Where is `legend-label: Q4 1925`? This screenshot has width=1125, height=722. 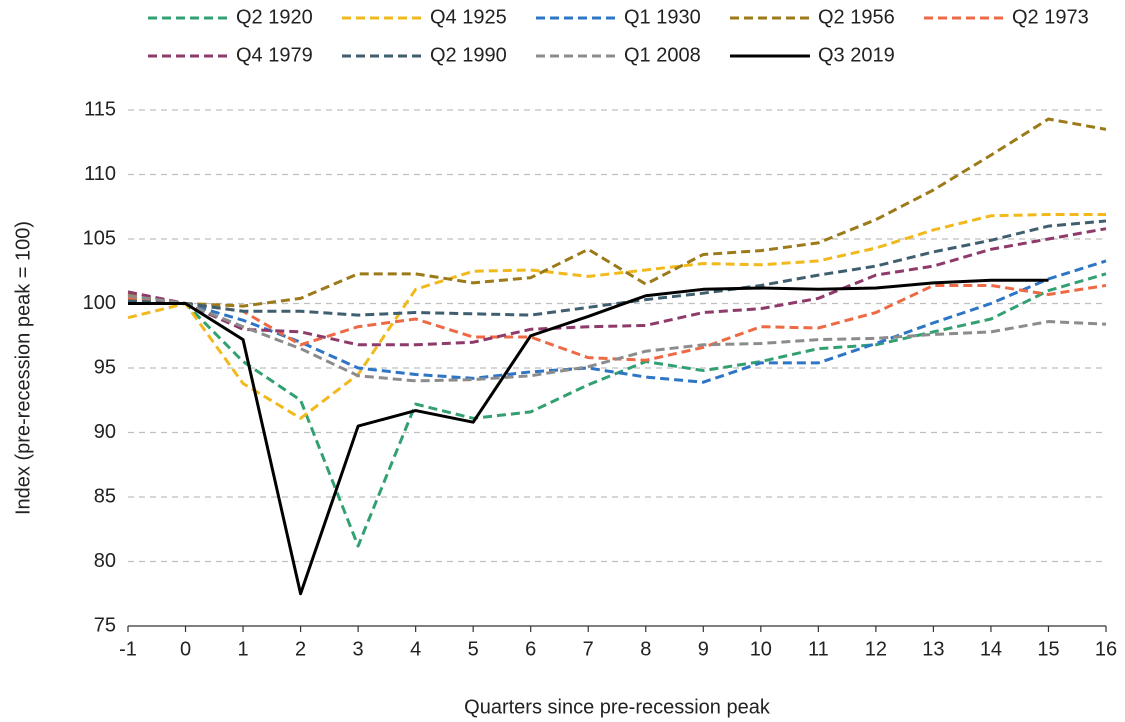 legend-label: Q4 1925 is located at coordinates (468, 17).